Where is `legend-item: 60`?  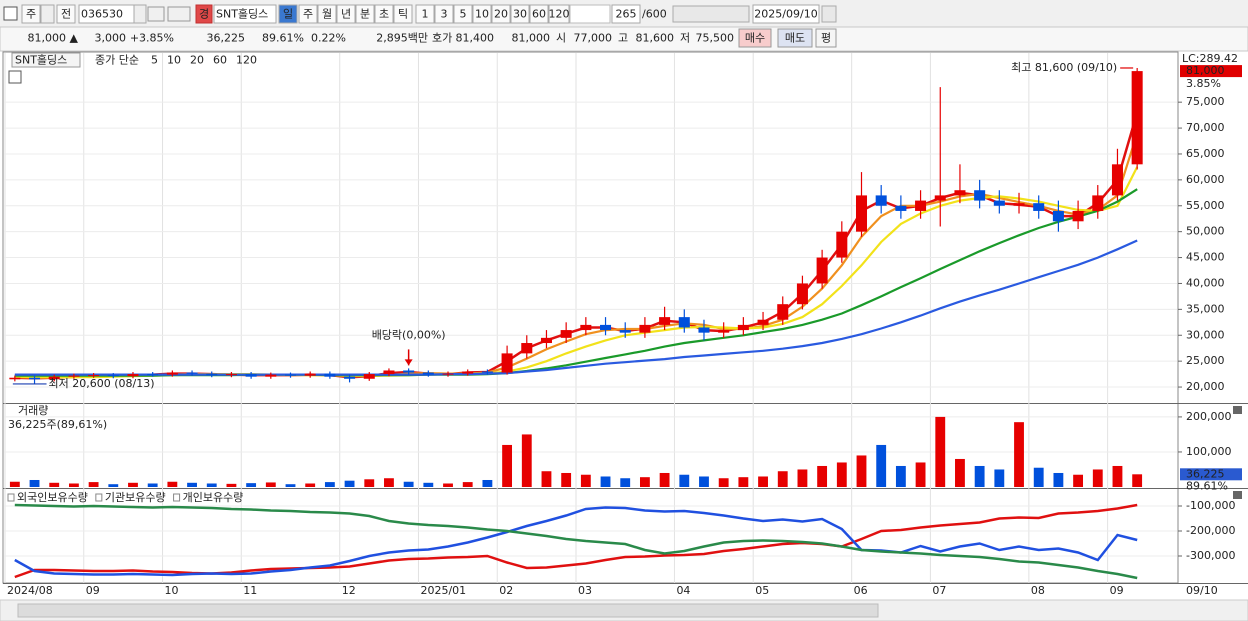
legend-item: 60 is located at coordinates (220, 60).